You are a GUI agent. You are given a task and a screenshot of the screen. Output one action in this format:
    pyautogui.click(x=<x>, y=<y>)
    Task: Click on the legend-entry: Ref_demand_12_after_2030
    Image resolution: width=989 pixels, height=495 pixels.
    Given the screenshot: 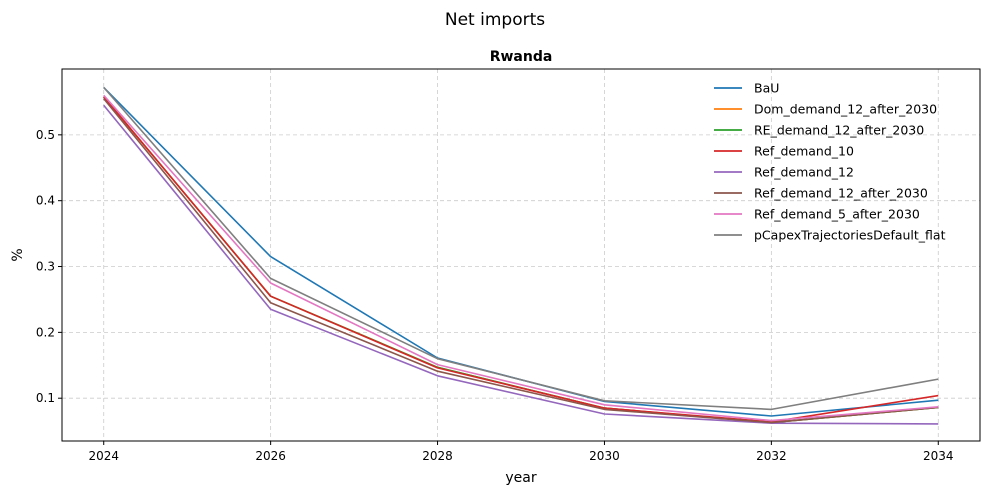 What is the action you would take?
    pyautogui.click(x=841, y=193)
    